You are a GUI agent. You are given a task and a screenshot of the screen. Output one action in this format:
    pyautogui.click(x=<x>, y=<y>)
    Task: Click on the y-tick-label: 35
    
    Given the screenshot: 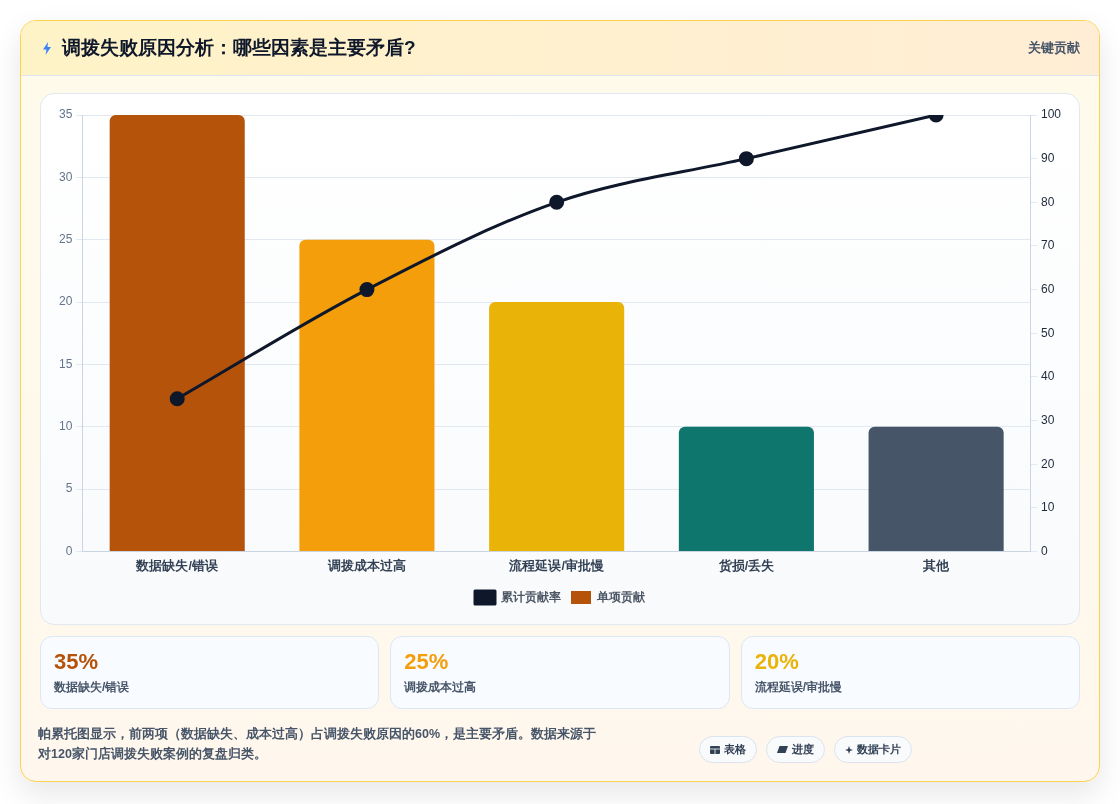 What is the action you would take?
    pyautogui.click(x=65, y=114)
    